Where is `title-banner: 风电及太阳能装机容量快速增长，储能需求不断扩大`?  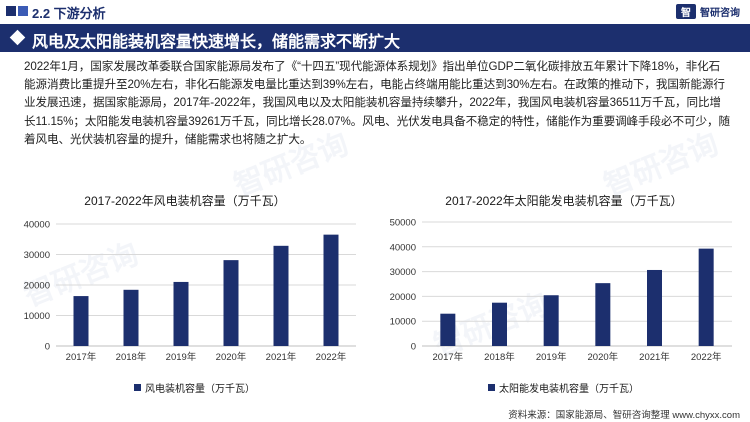
title-banner: 风电及太阳能装机容量快速增长，储能需求不断扩大 is located at coordinates (375, 38).